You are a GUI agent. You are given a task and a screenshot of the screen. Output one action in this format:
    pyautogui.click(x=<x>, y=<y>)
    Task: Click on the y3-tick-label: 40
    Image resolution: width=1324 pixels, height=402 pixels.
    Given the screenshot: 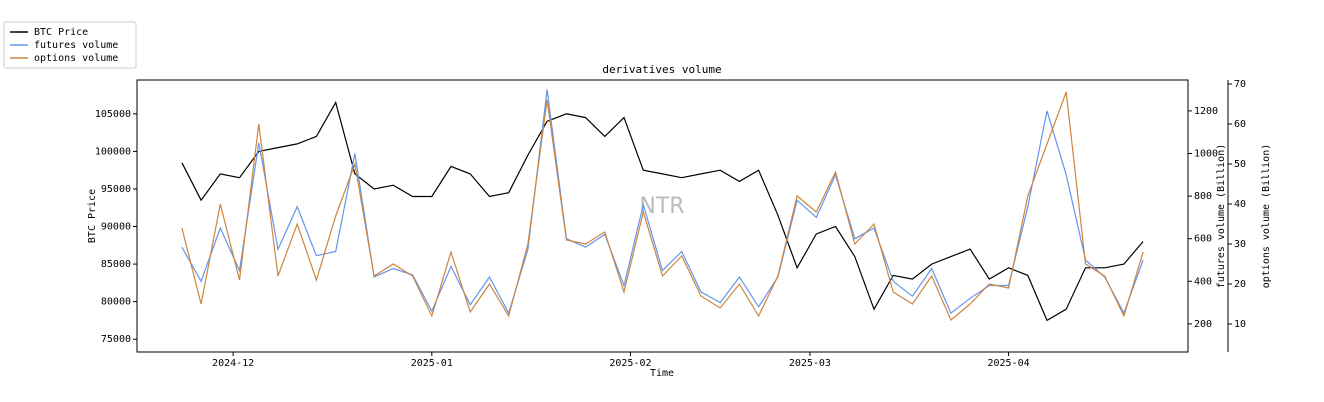 What is the action you would take?
    pyautogui.click(x=1240, y=204)
    